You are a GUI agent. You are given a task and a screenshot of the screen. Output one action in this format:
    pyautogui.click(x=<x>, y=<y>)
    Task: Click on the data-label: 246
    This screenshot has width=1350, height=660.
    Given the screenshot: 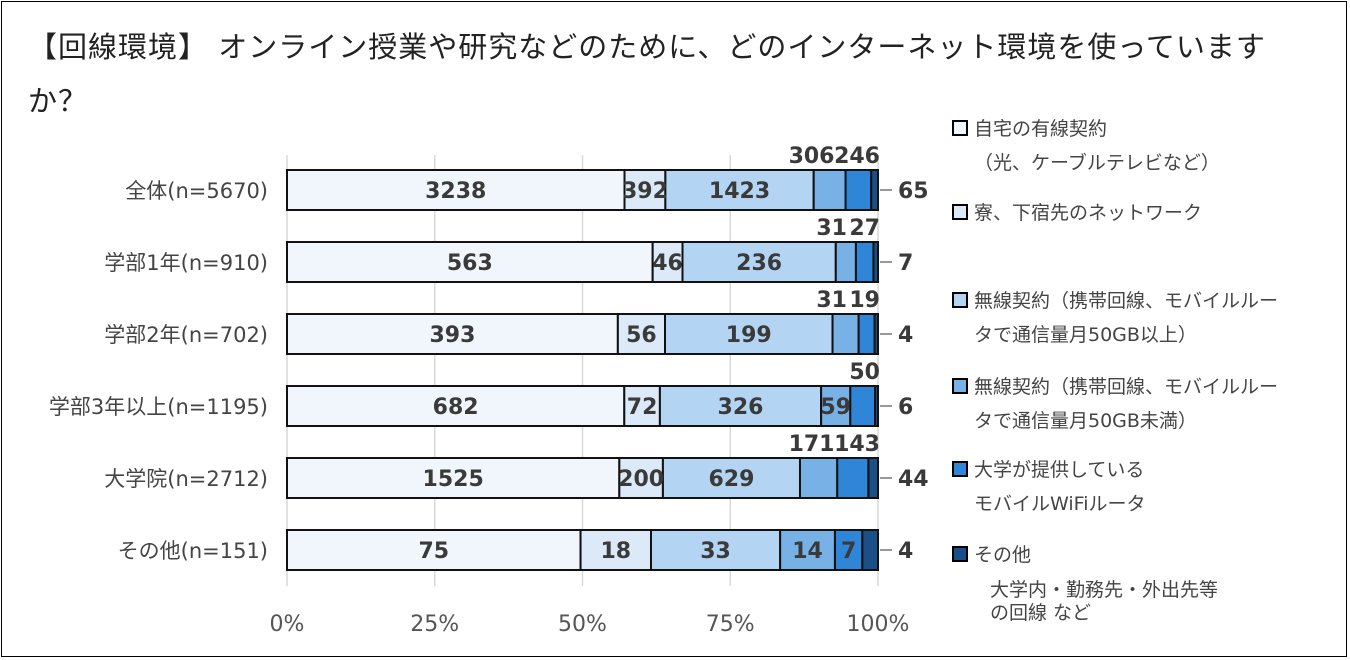 What is the action you would take?
    pyautogui.click(x=857, y=156)
    